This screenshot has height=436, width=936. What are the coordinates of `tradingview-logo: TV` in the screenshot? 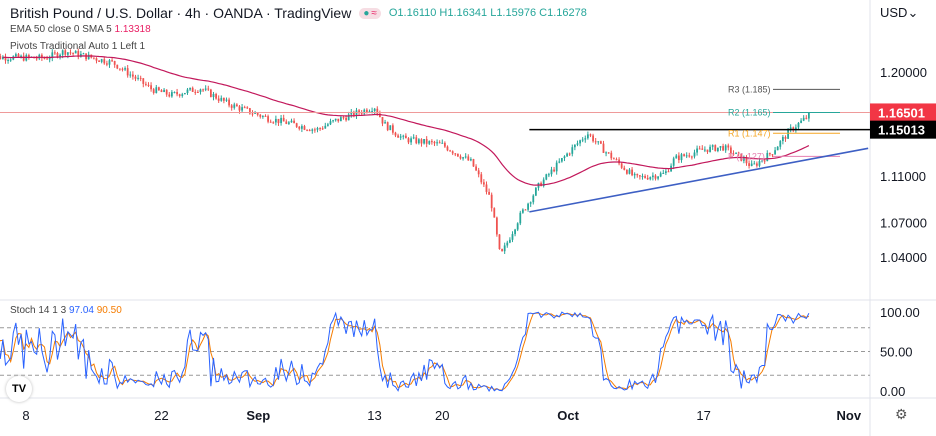 It's located at (19, 389).